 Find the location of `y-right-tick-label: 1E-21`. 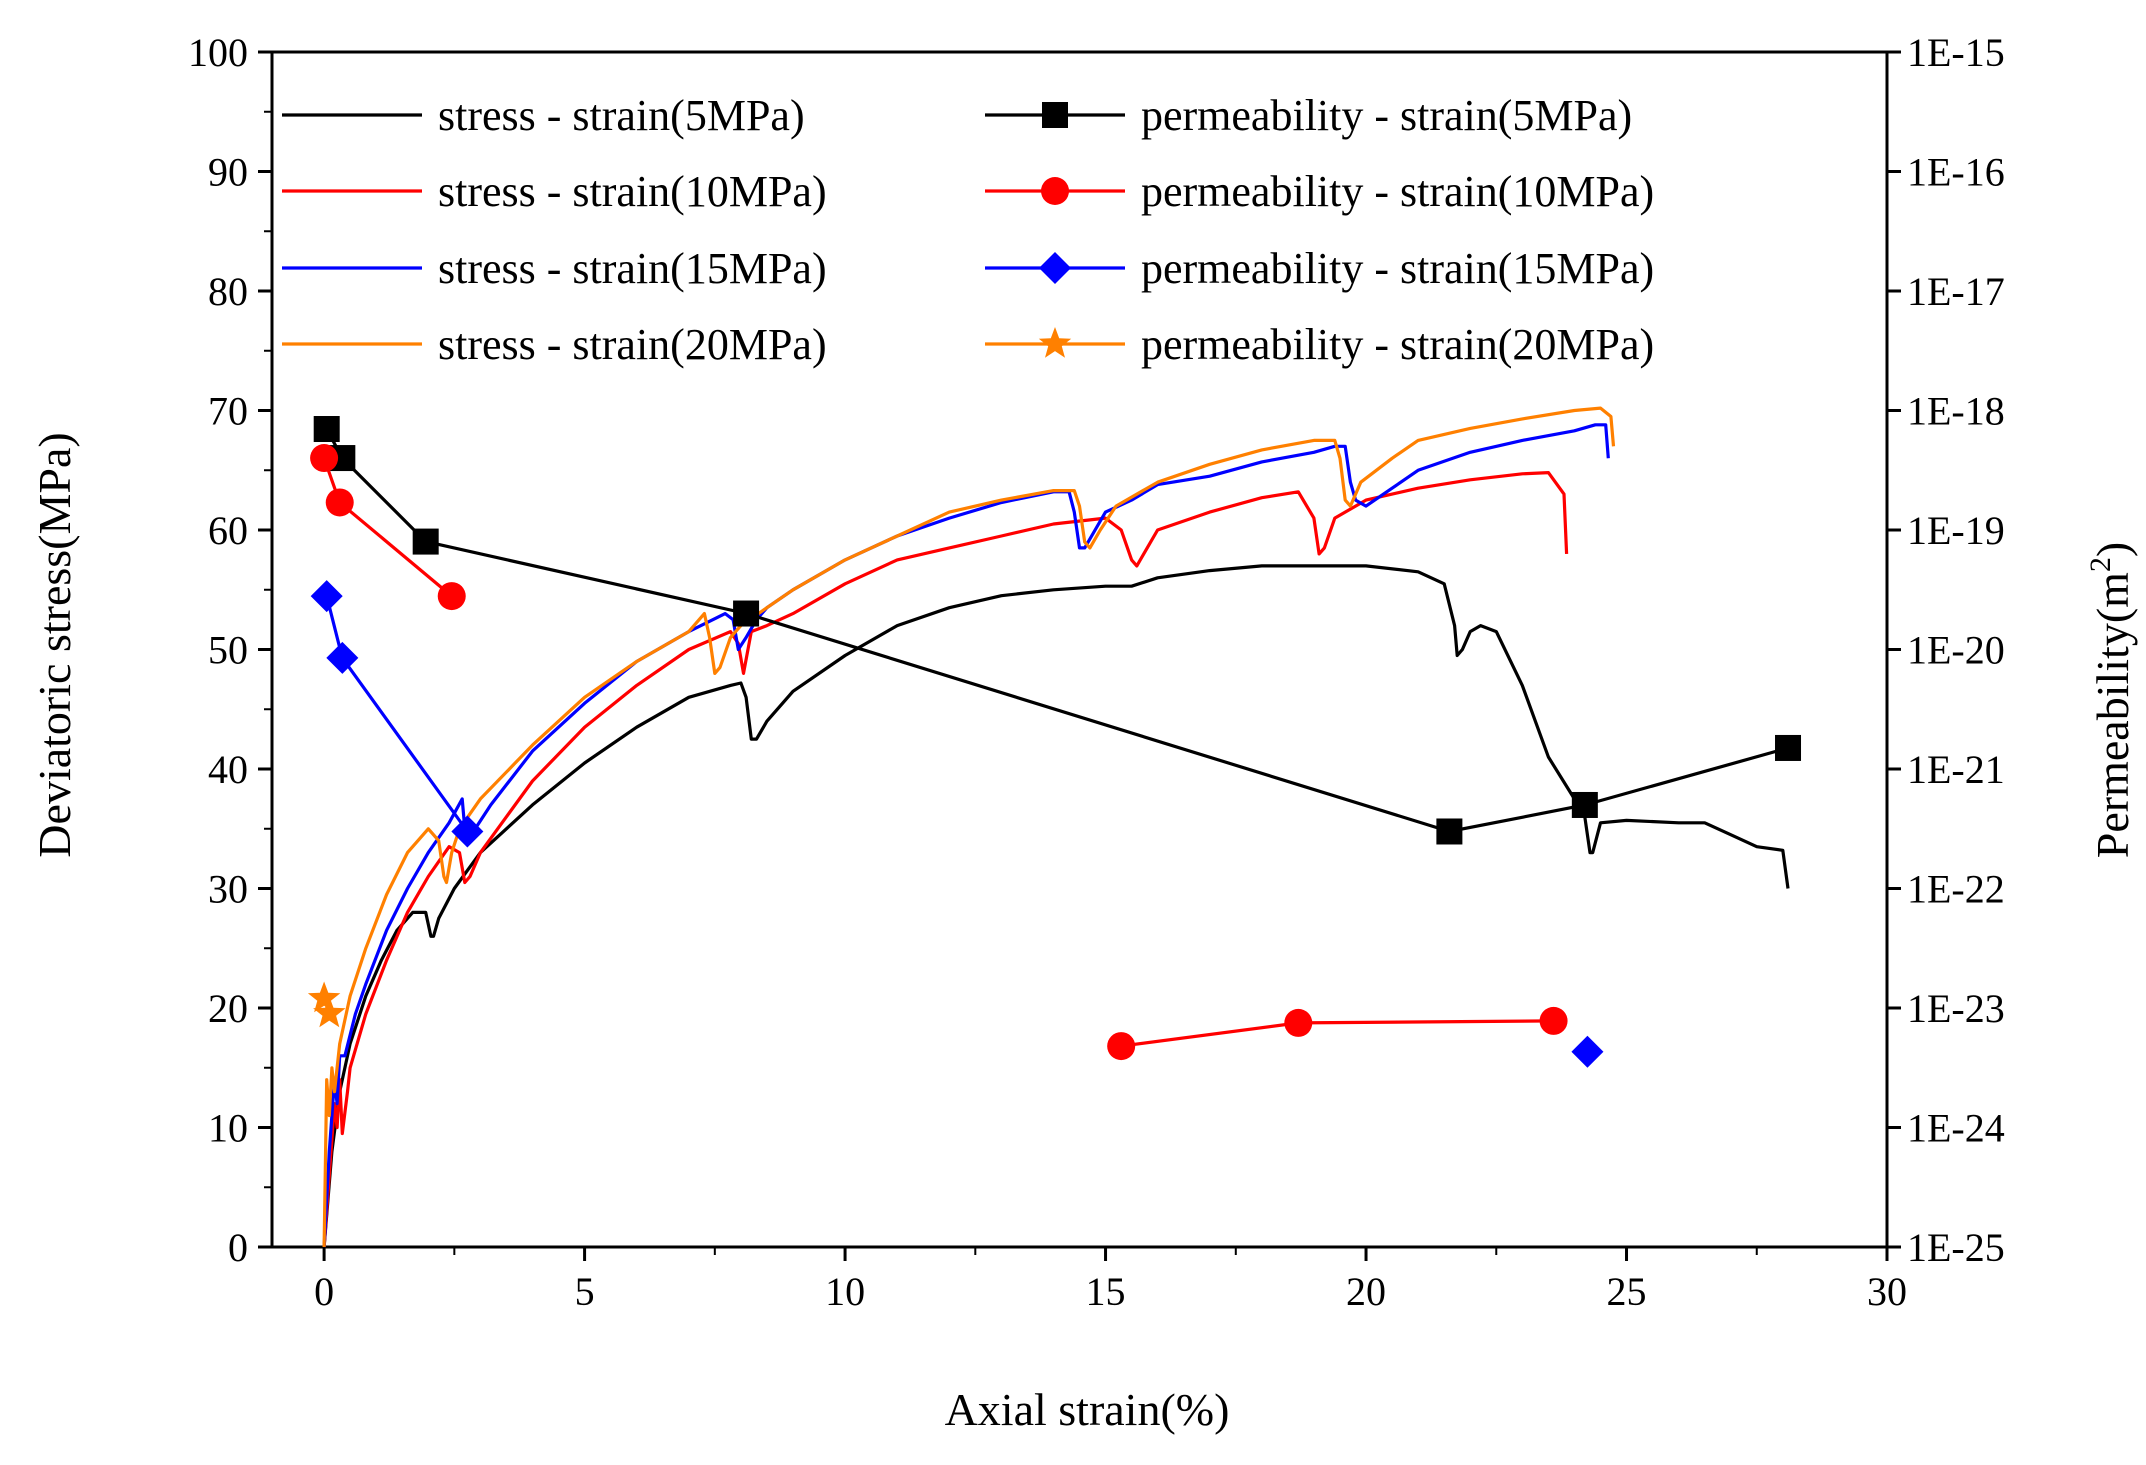

y-right-tick-label: 1E-21 is located at coordinates (1956, 769).